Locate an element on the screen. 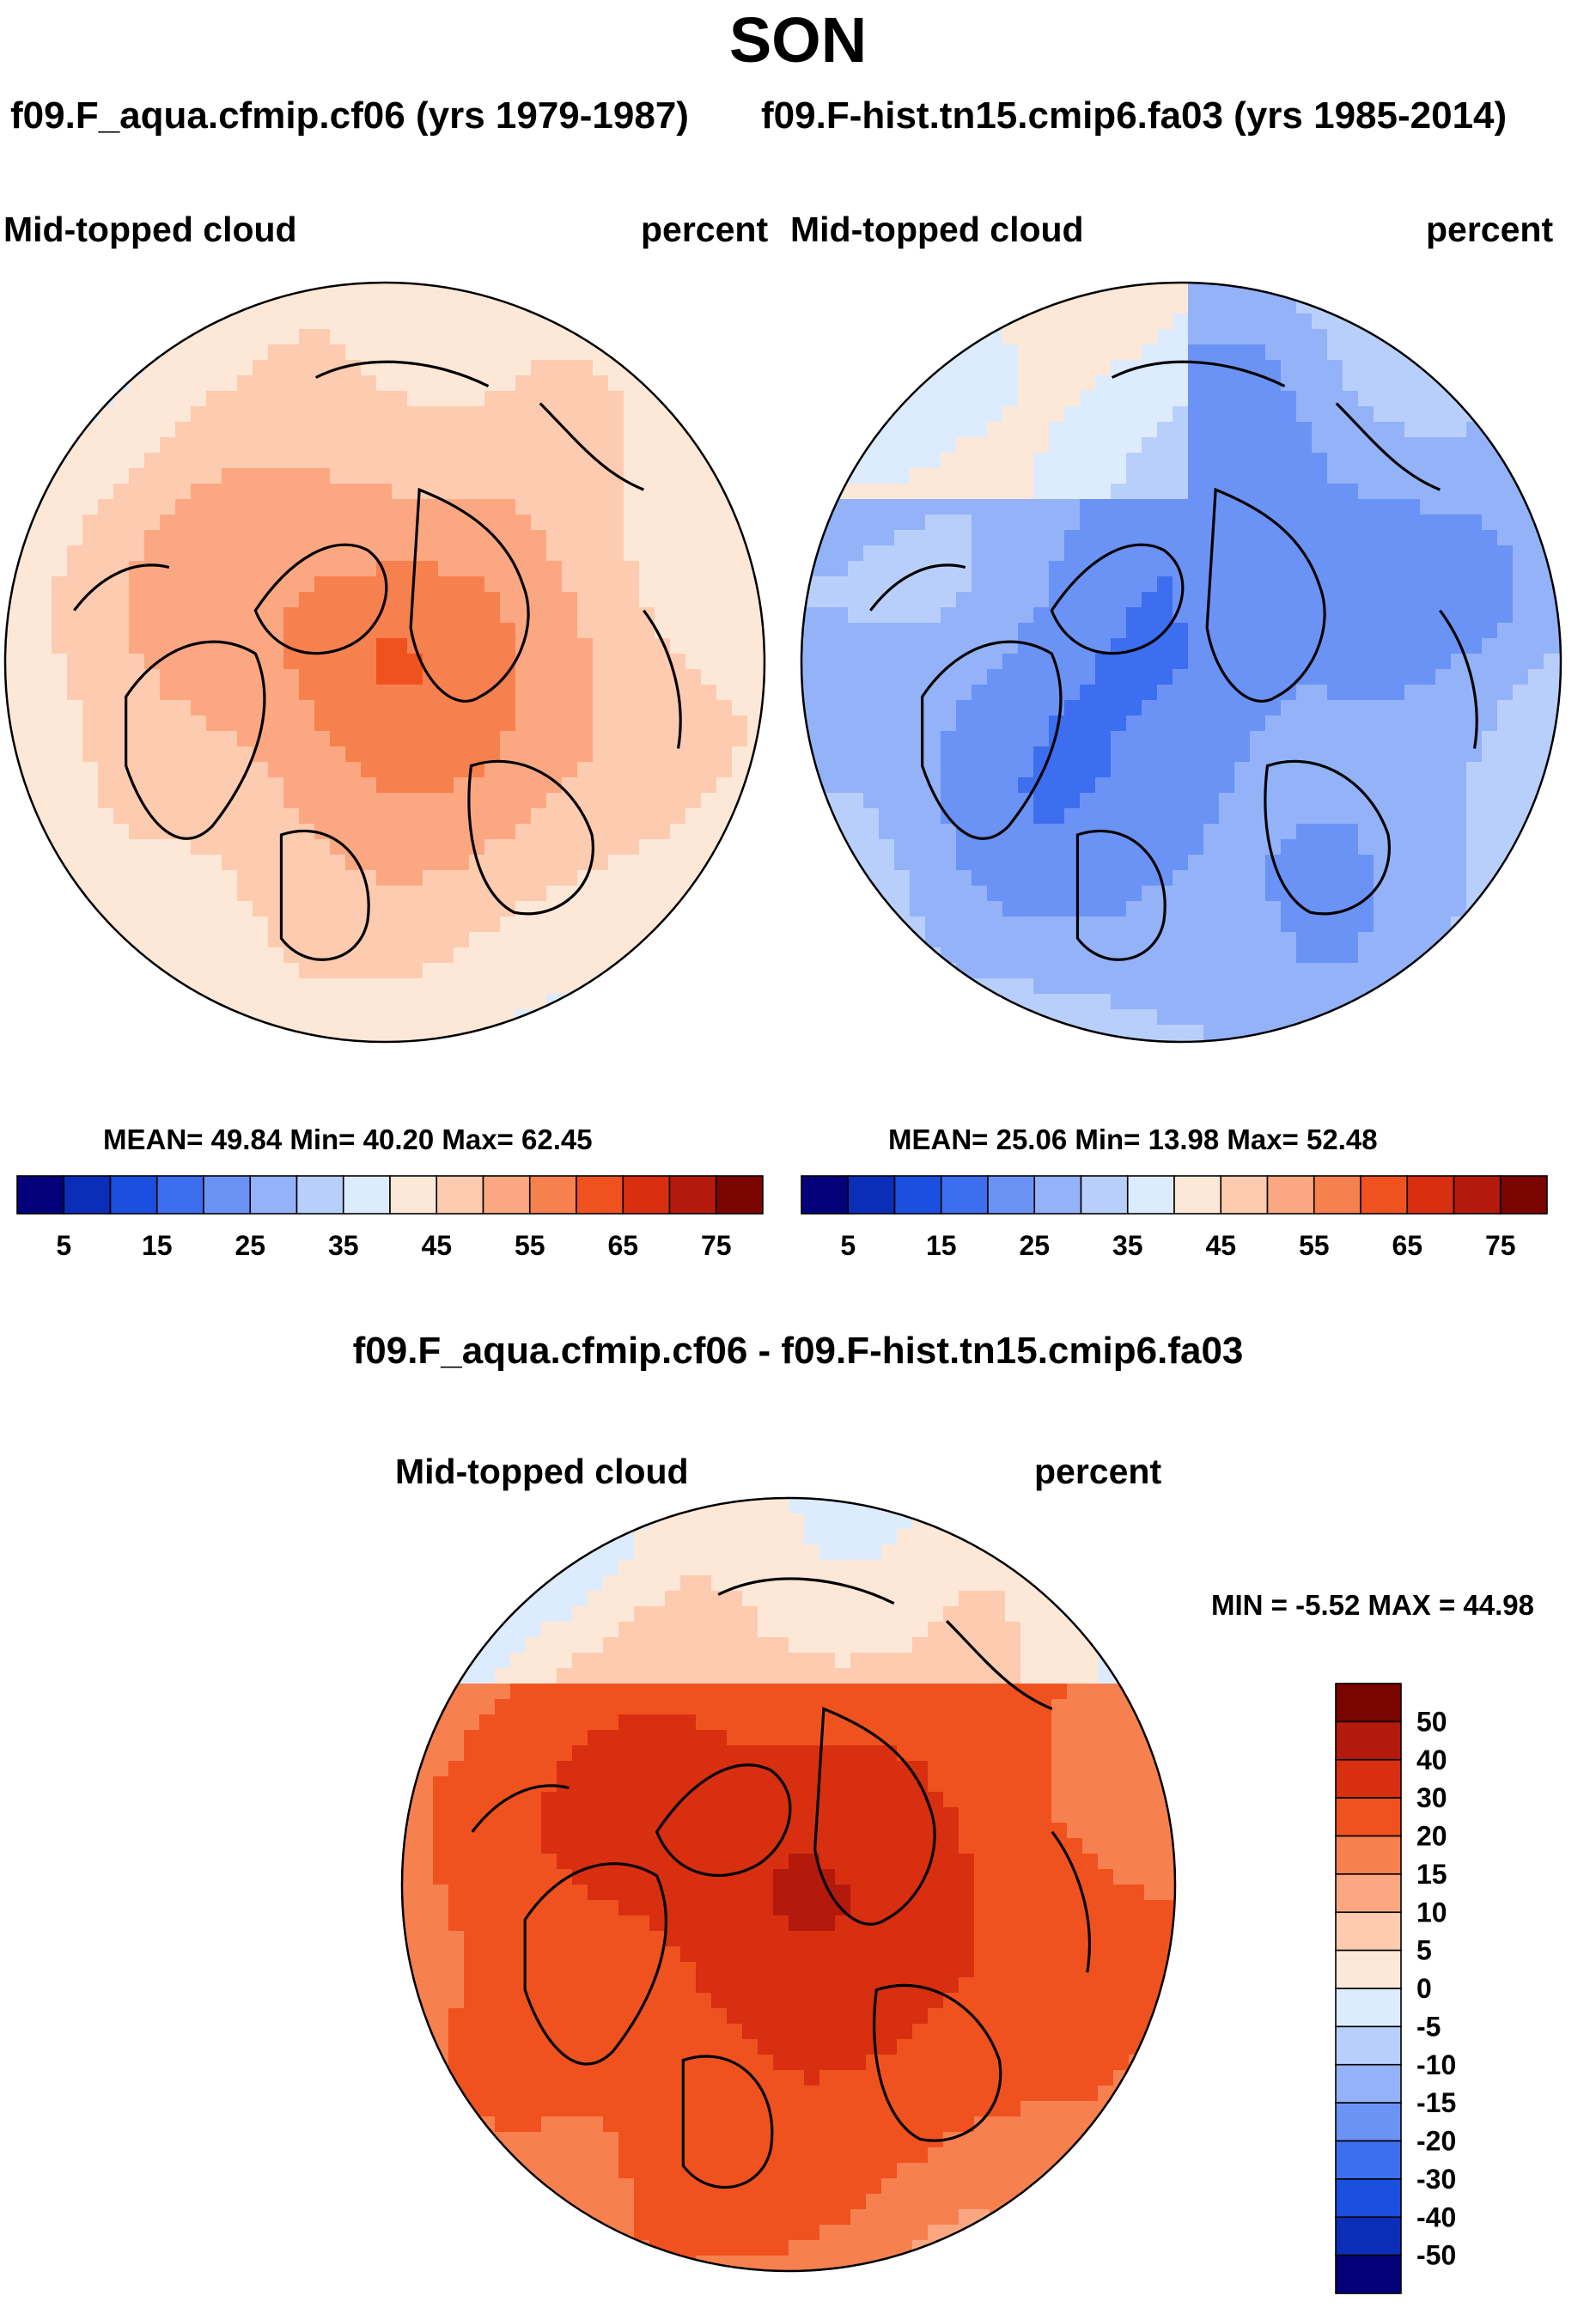  left-run-title: f09.F_aqua.cfmip.cf06 (yrs 1979-1987) is located at coordinates (349, 115).